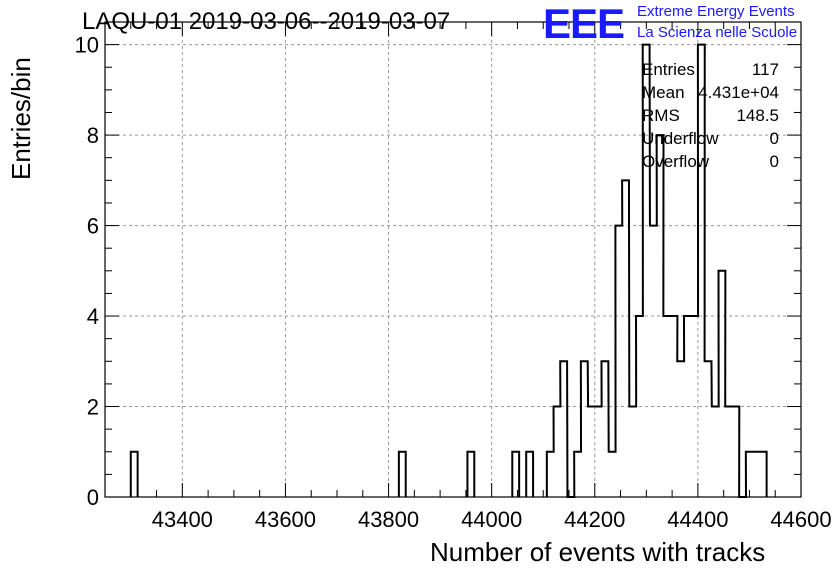 This screenshot has height=572, width=836. Describe the element at coordinates (676, 161) in the screenshot. I see `stat-label-overflow: Overflow` at that location.